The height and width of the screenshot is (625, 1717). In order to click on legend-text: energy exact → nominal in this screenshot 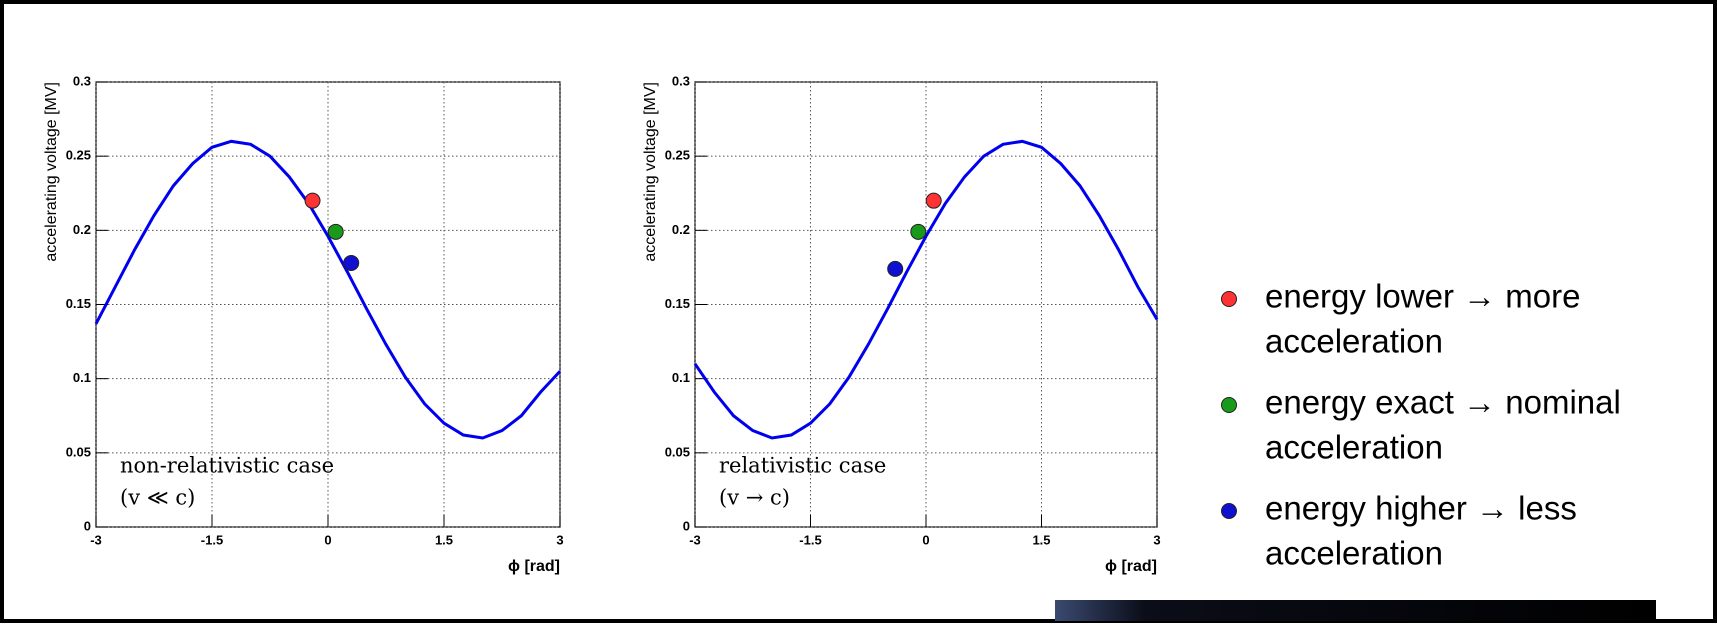, I will do `click(1443, 402)`.